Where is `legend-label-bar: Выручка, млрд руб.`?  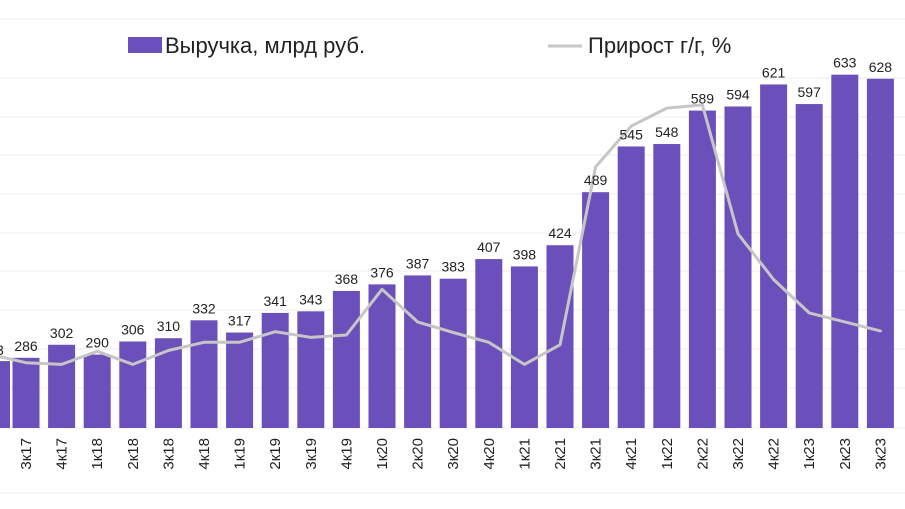
legend-label-bar: Выручка, млрд руб. is located at coordinates (265, 45).